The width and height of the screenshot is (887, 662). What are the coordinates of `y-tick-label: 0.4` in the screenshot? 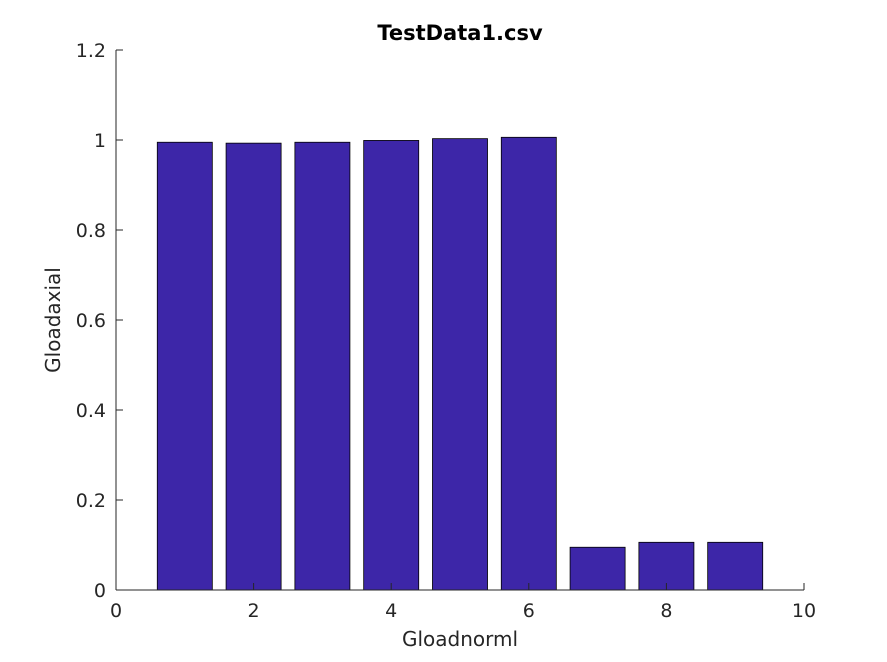 It's located at (91, 411).